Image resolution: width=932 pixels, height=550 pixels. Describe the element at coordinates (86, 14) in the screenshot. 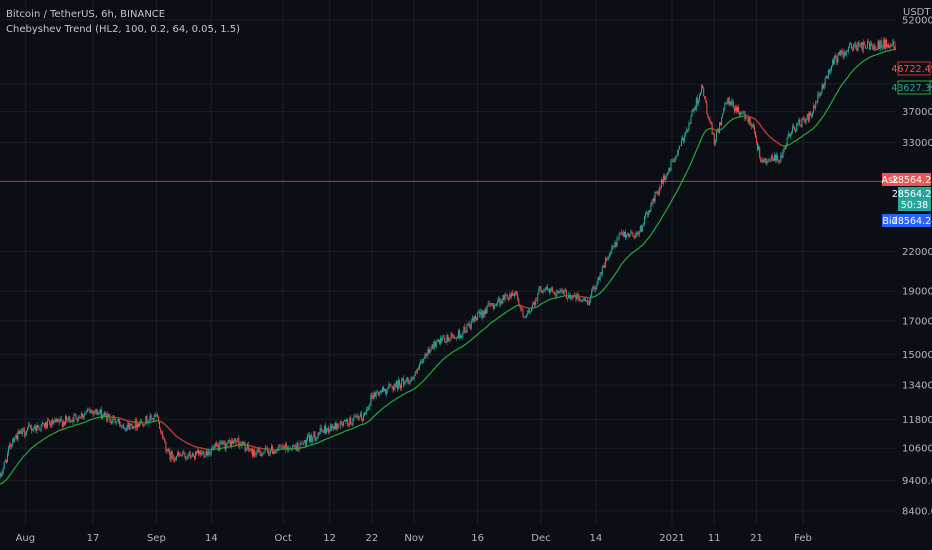

I see `symbol-title: Bitcoin / TetherUS, 6h, BINANCE` at that location.